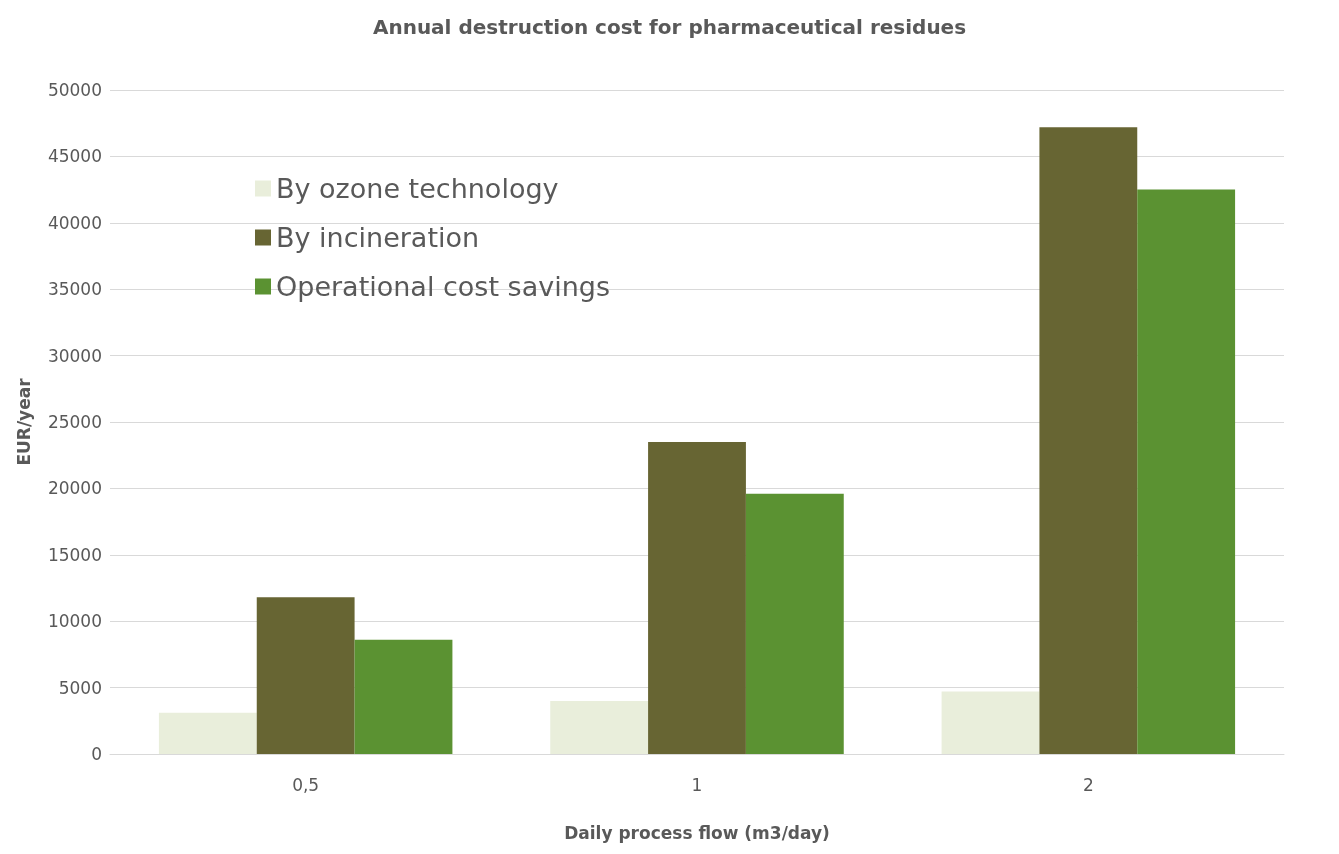 This screenshot has height=854, width=1339. What do you see at coordinates (74, 554) in the screenshot?
I see `y-tick-label: 15000` at bounding box center [74, 554].